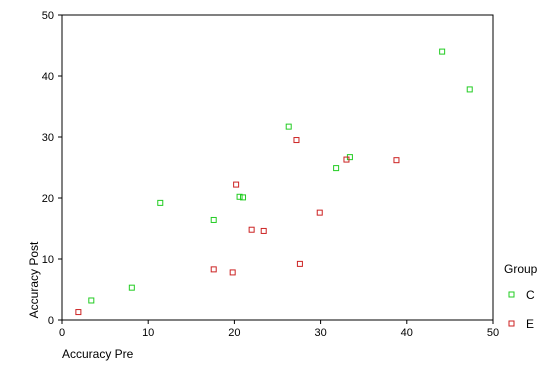 The width and height of the screenshot is (553, 389). I want to click on x-tick-label: 20, so click(234, 333).